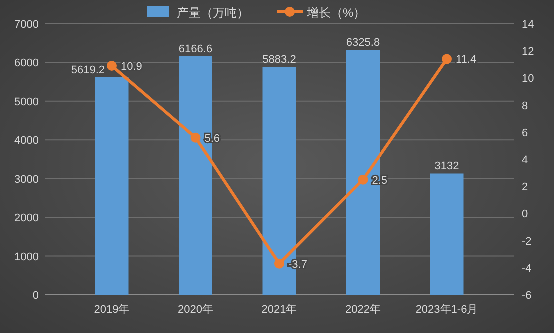 The width and height of the screenshot is (554, 333). Describe the element at coordinates (363, 43) in the screenshot. I see `data-label: 6325.8` at that location.